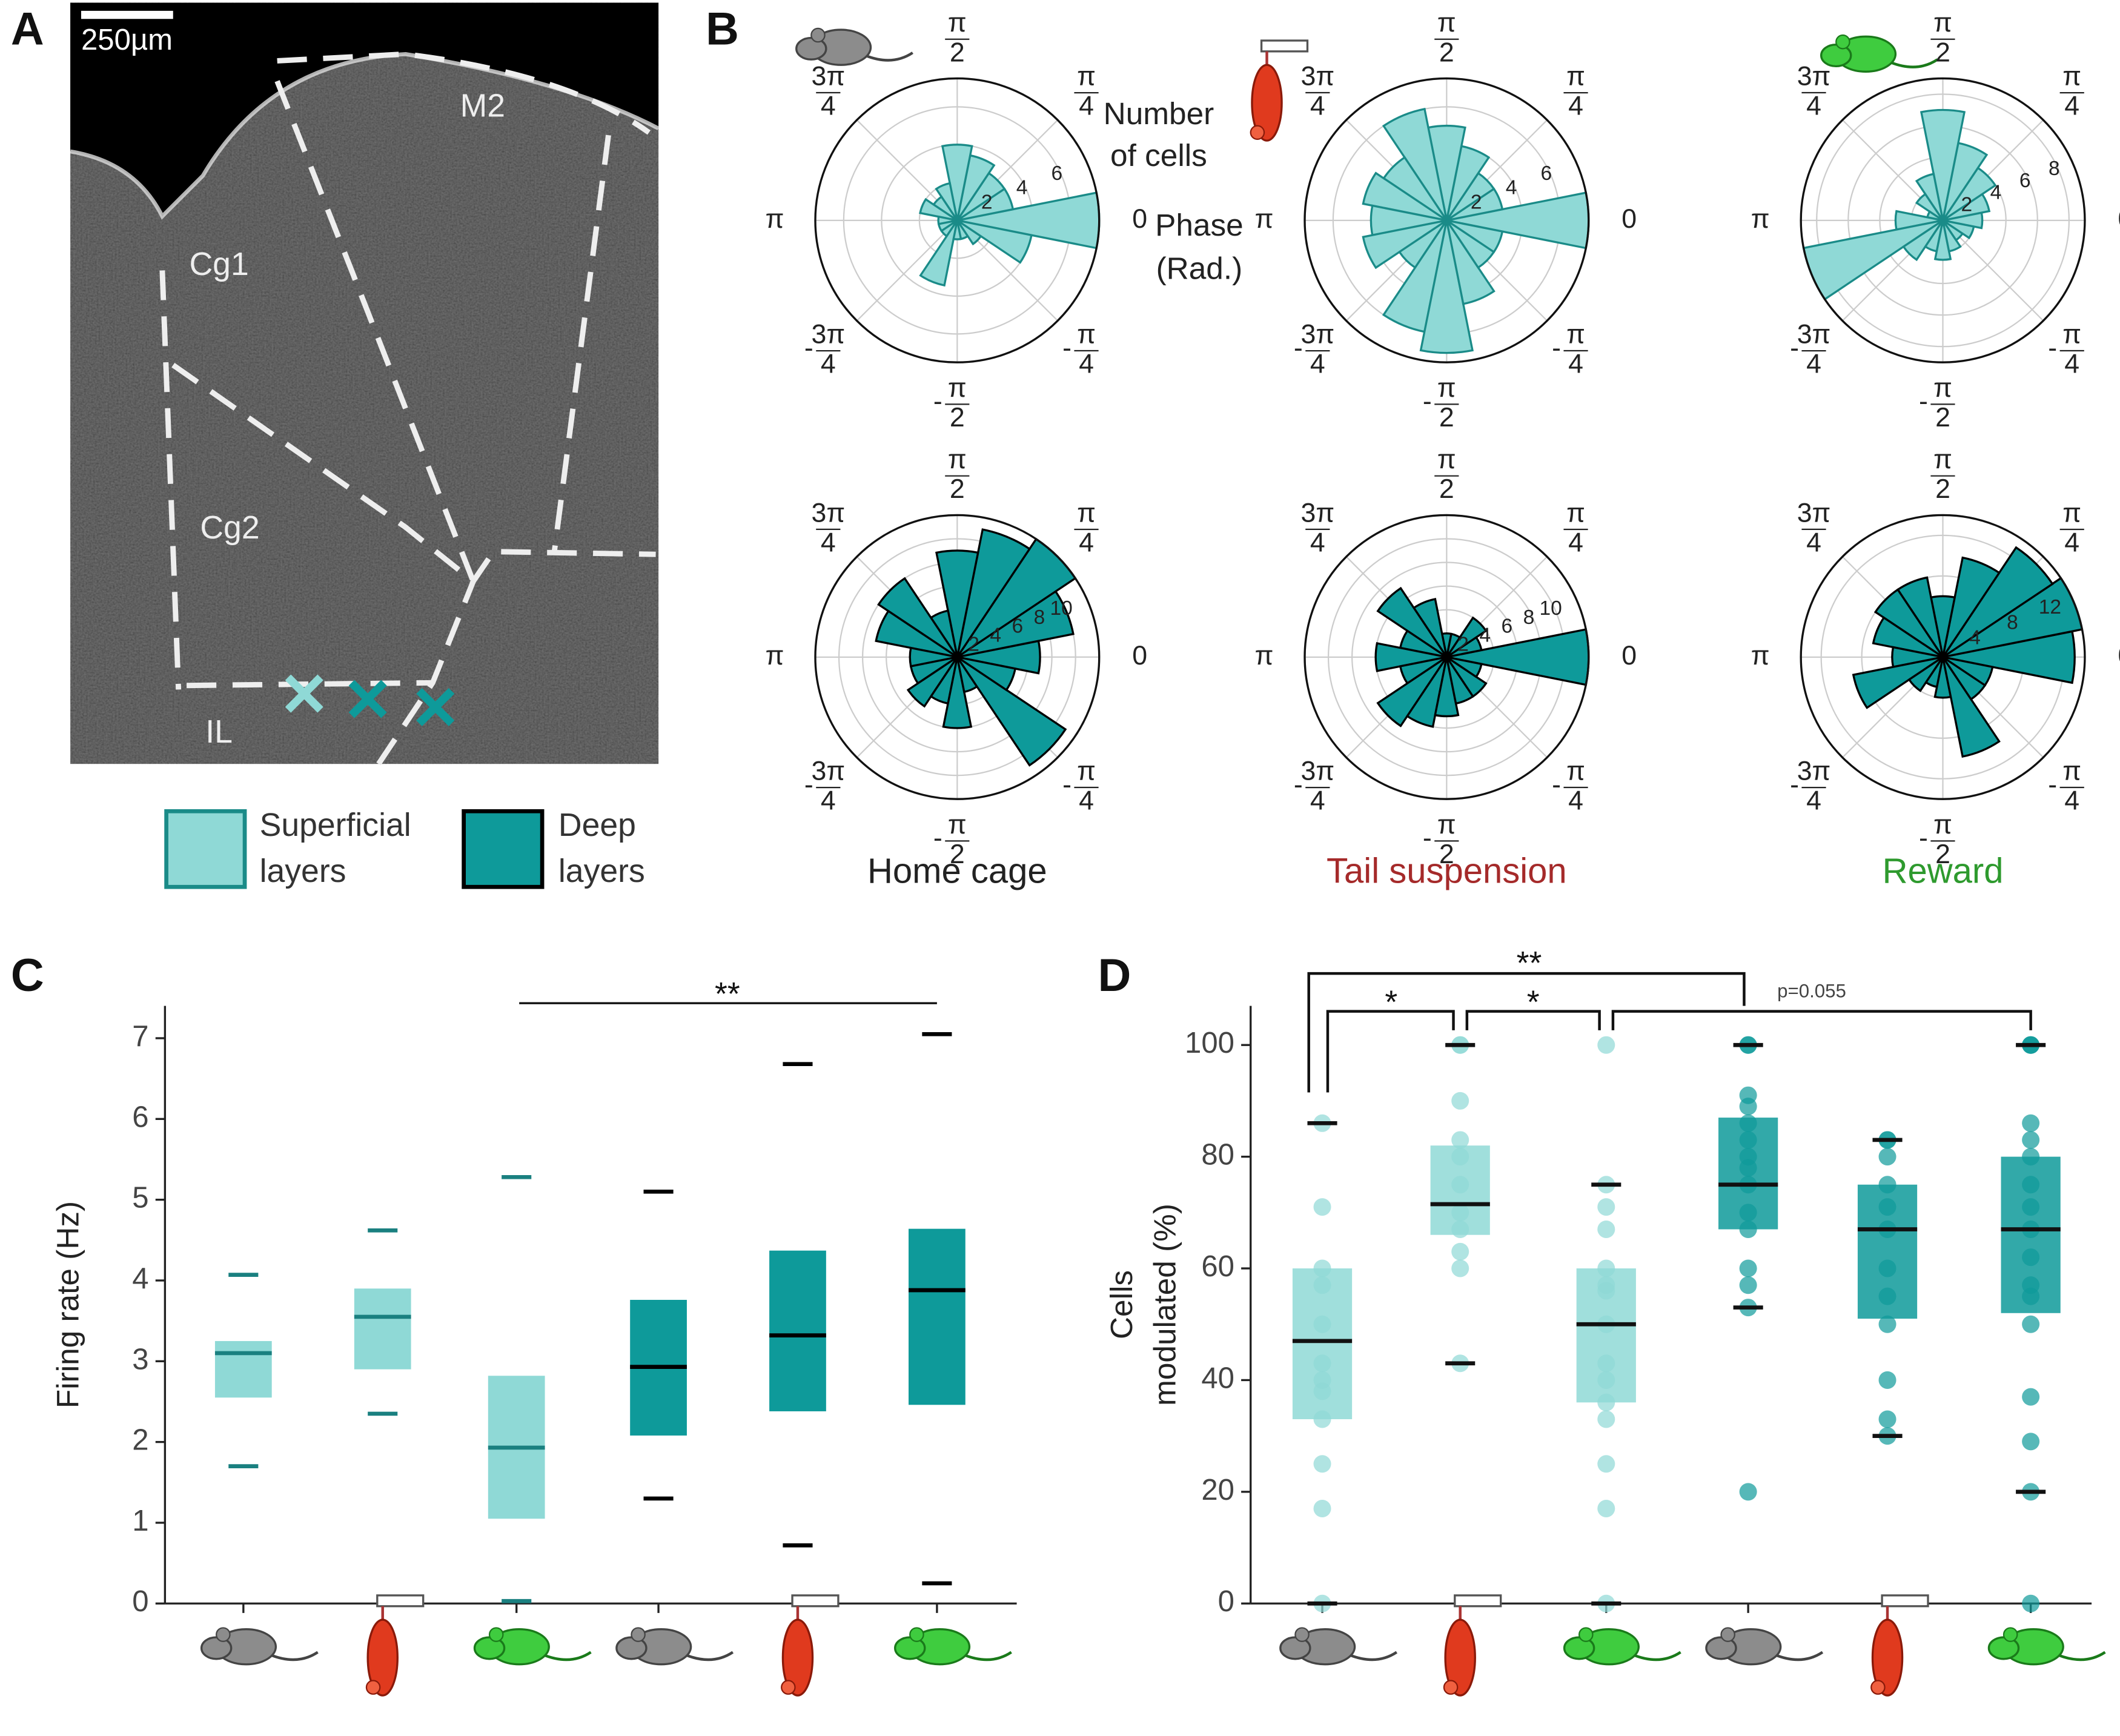  What do you see at coordinates (1209, 1043) in the screenshot?
I see `y-tick-label: 100` at bounding box center [1209, 1043].